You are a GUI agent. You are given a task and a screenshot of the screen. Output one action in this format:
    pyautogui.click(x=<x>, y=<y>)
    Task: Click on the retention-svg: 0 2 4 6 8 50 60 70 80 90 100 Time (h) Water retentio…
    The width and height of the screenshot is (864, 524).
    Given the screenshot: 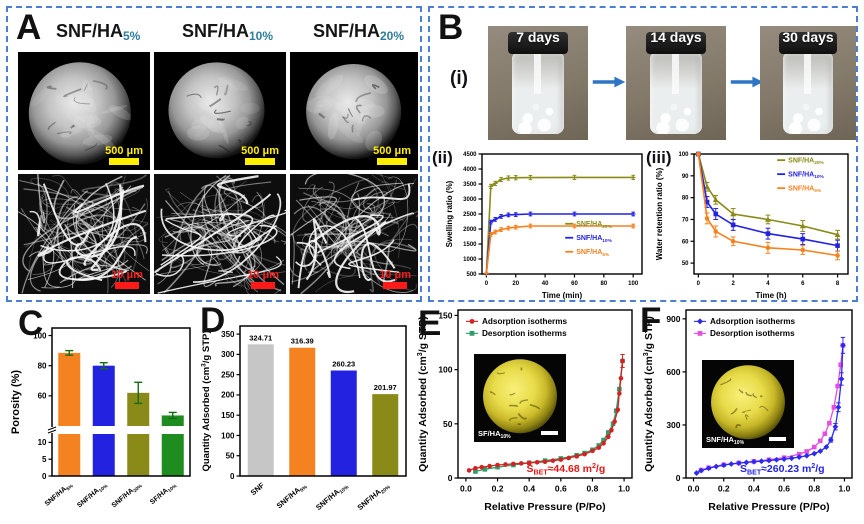 What is the action you would take?
    pyautogui.click(x=752, y=225)
    